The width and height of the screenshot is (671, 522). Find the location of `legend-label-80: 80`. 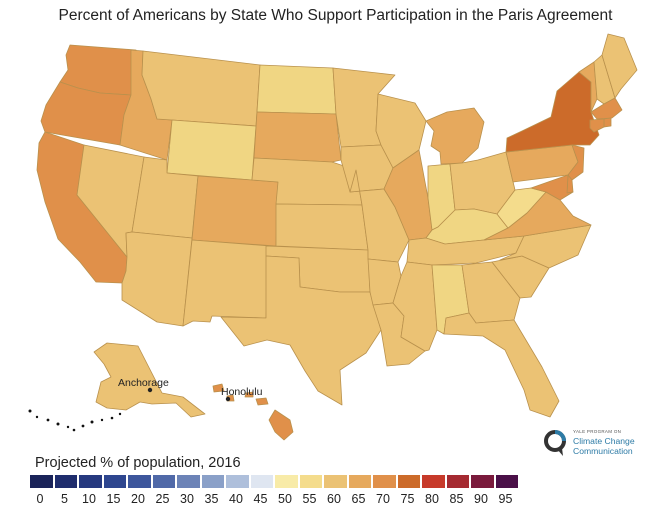

legend-label-80: 80 is located at coordinates (432, 499).